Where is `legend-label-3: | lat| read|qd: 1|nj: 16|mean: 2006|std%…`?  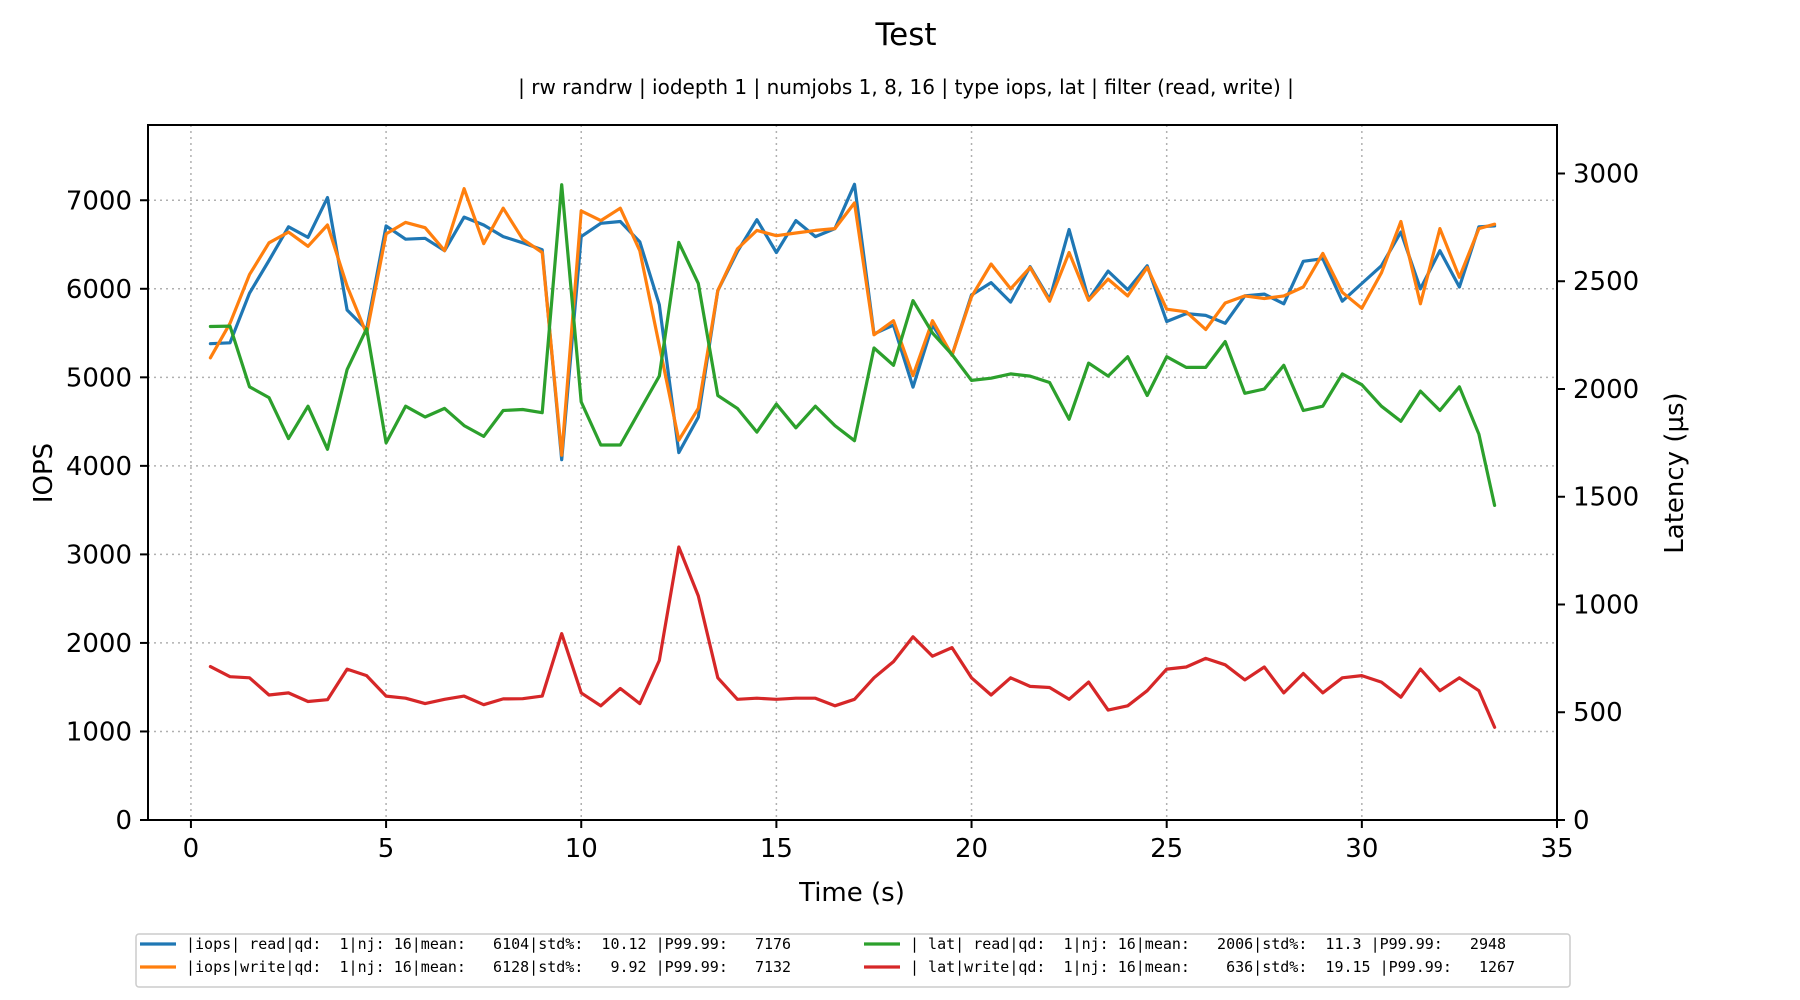
legend-label-3: | lat| read|qd: 1|nj: 16|mean: 2006|std%… is located at coordinates (1208, 944).